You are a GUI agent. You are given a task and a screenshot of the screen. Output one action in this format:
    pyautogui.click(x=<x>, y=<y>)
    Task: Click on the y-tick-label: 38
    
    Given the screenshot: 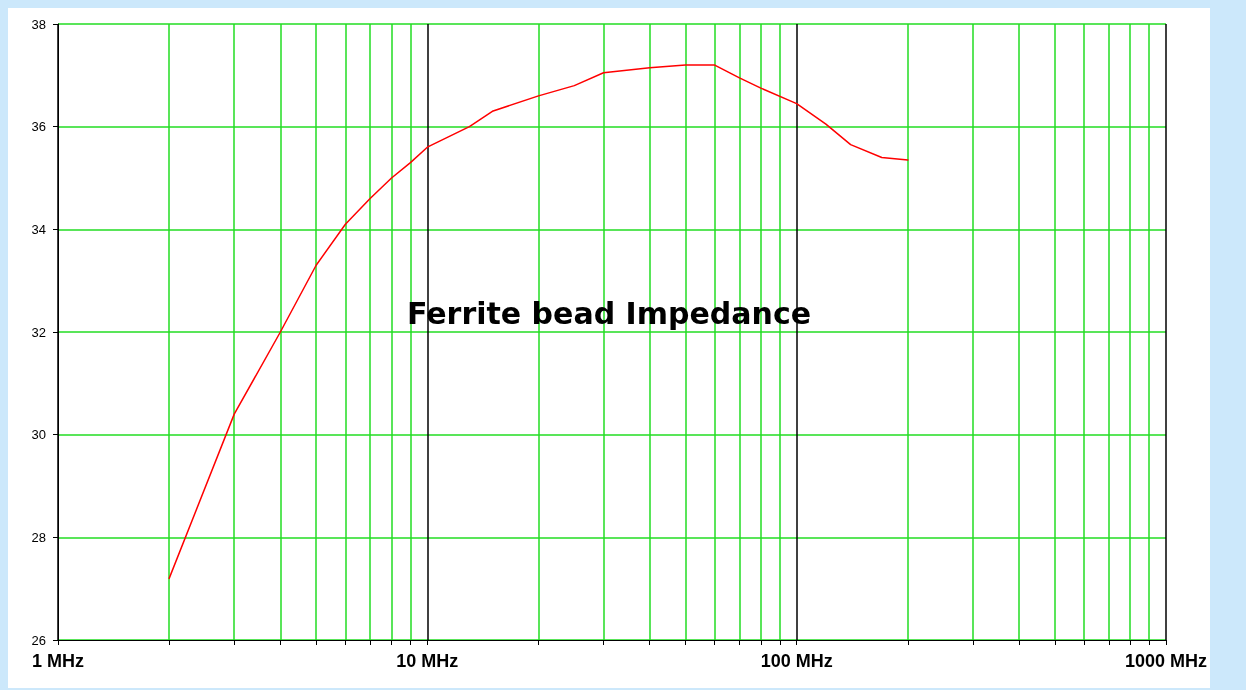 What is the action you would take?
    pyautogui.click(x=38, y=24)
    